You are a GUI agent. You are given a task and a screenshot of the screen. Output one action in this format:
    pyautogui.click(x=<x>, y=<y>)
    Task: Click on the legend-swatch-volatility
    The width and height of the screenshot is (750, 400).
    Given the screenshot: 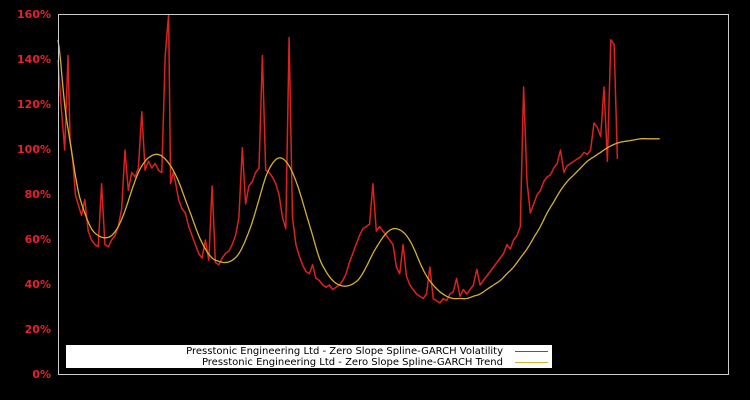 What is the action you would take?
    pyautogui.click(x=531, y=351)
    